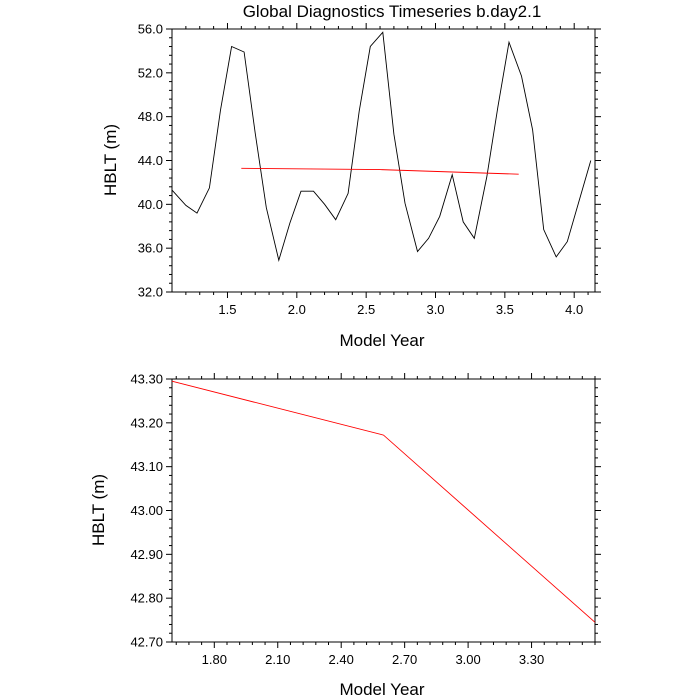 The image size is (700, 700). I want to click on top-y-tick-label: 32.0, so click(150, 292).